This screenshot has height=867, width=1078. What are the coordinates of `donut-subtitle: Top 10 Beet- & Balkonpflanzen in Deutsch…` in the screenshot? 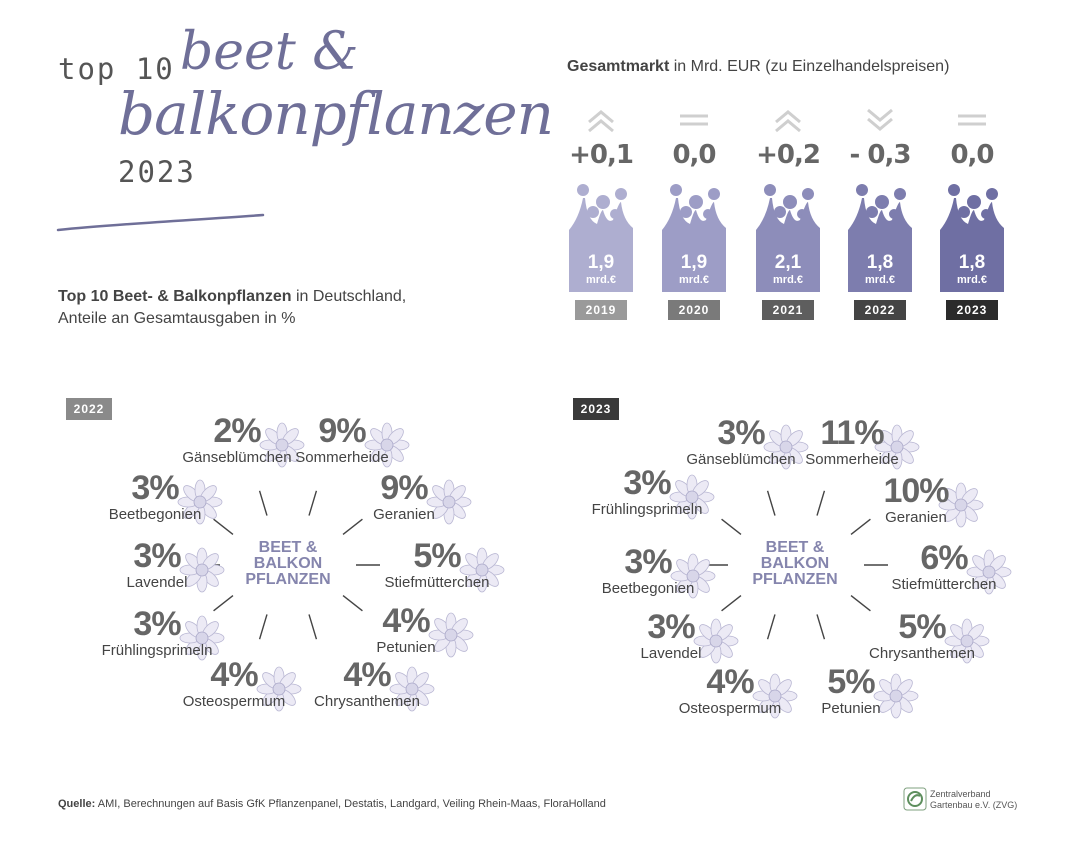 It's located at (232, 308).